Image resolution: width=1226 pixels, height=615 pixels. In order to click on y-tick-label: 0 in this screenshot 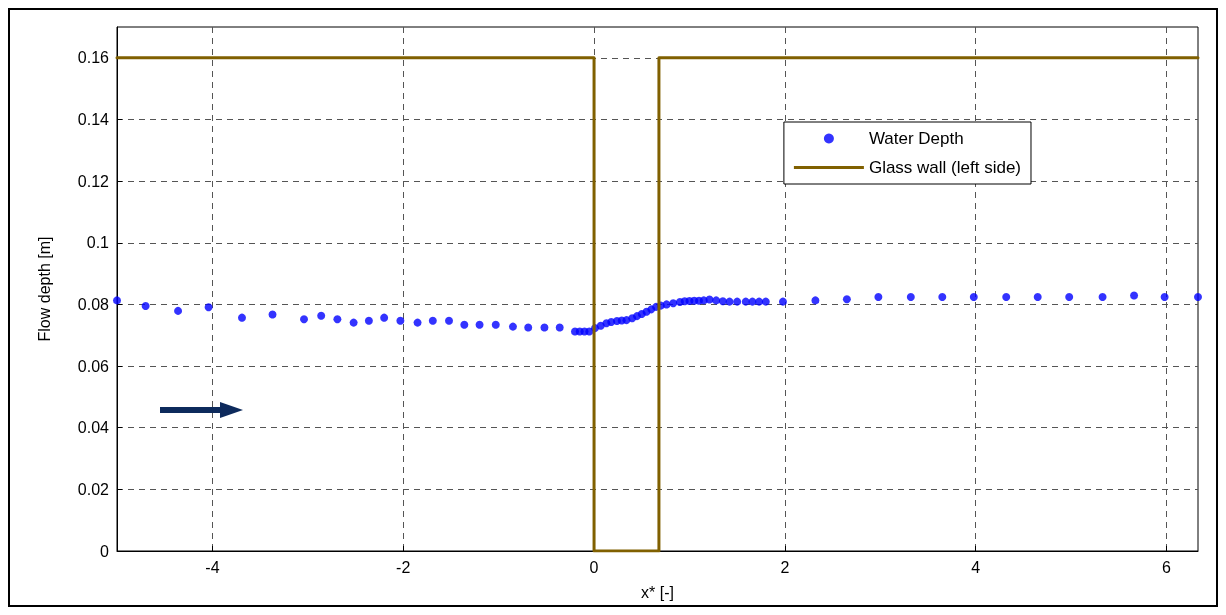, I will do `click(105, 551)`.